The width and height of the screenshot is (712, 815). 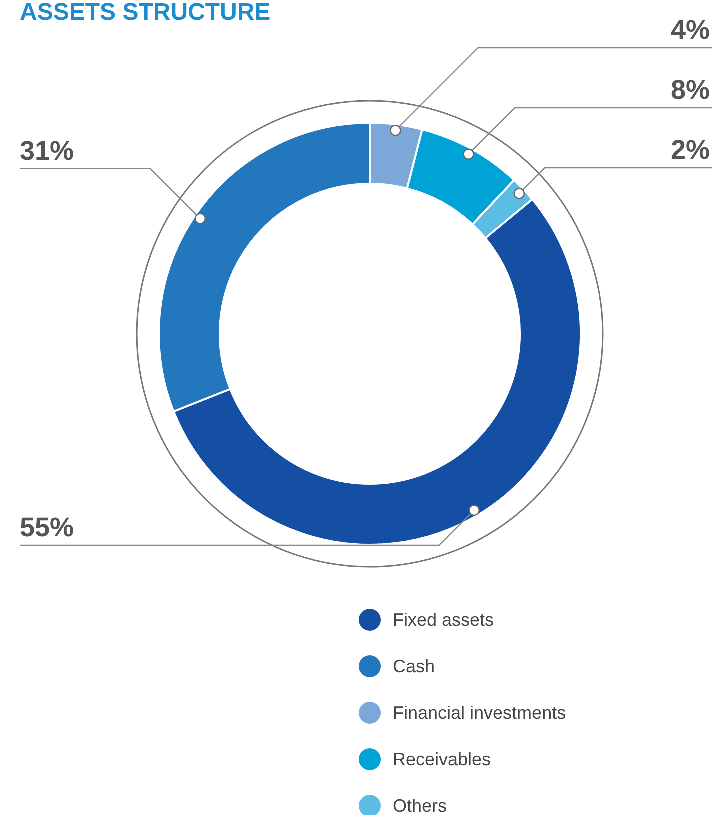 I want to click on legend-label: Cash, so click(x=414, y=666).